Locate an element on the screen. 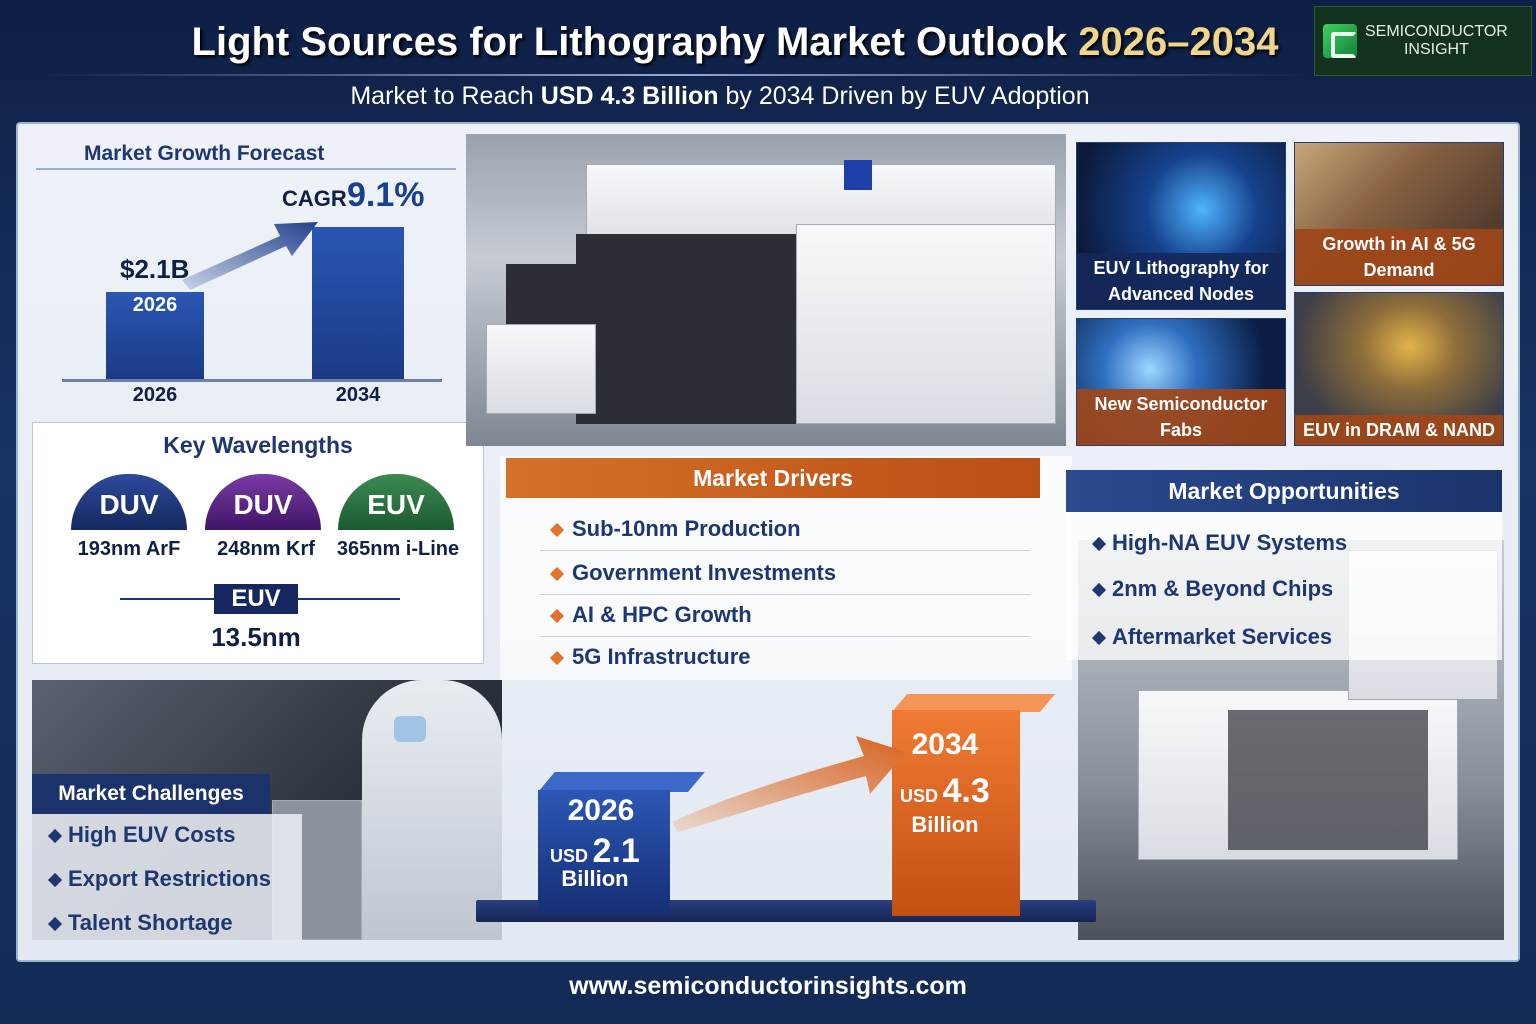  growth-bar-2026 is located at coordinates (155, 336).